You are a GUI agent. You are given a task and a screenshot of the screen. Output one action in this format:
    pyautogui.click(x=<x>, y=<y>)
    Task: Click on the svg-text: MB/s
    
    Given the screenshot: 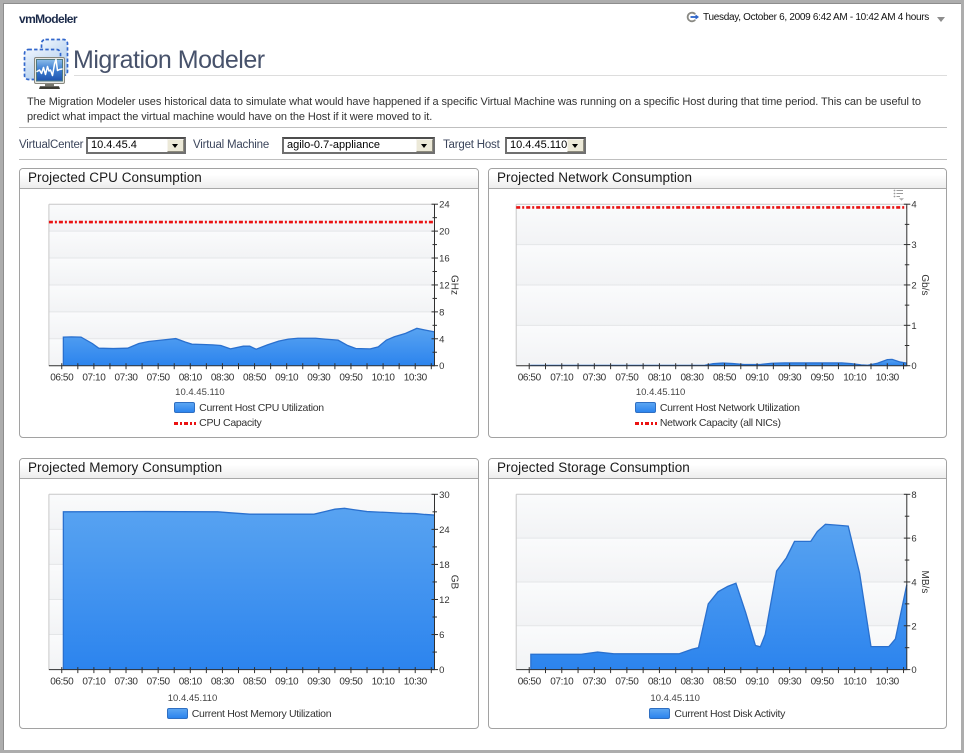 What is the action you would take?
    pyautogui.click(x=924, y=582)
    